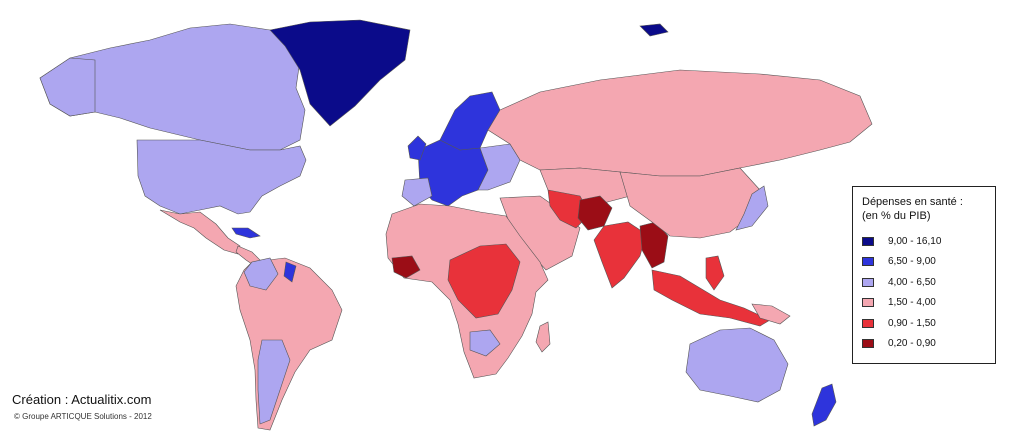 The height and width of the screenshot is (438, 1011). I want to click on region-madagascar, so click(543, 337).